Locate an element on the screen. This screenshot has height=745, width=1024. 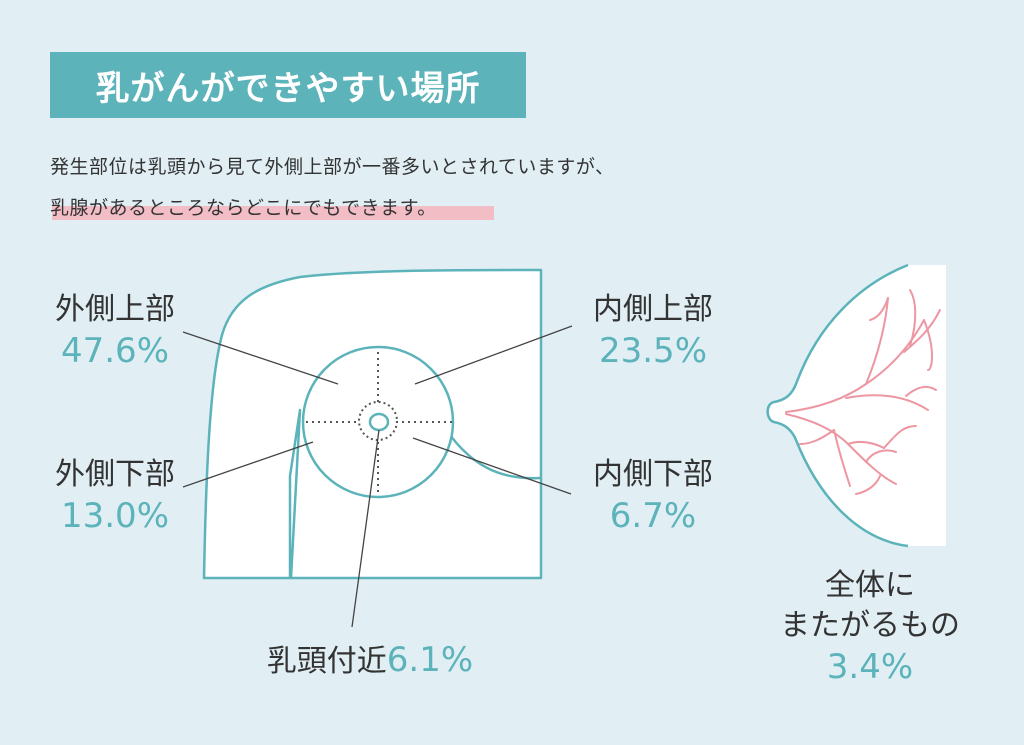
leader-inner-upper is located at coordinates (493, 355).